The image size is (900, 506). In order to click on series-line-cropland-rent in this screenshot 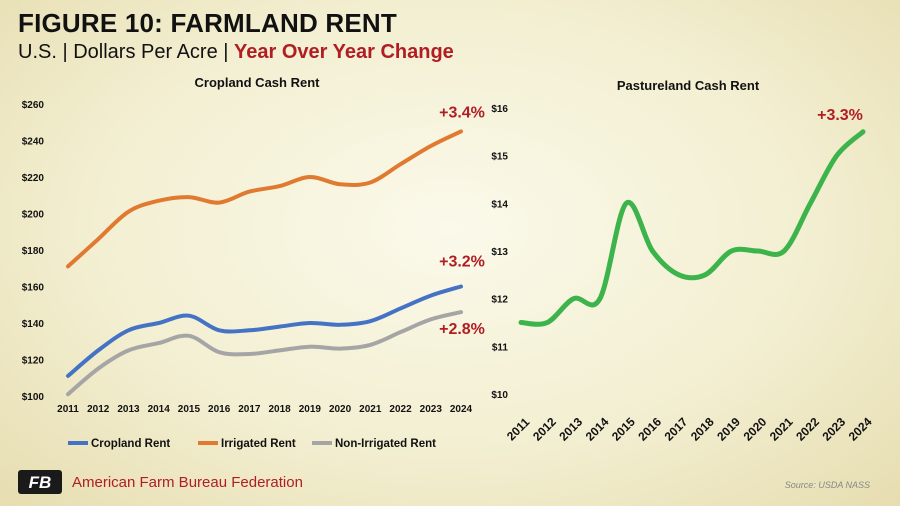, I will do `click(264, 331)`.